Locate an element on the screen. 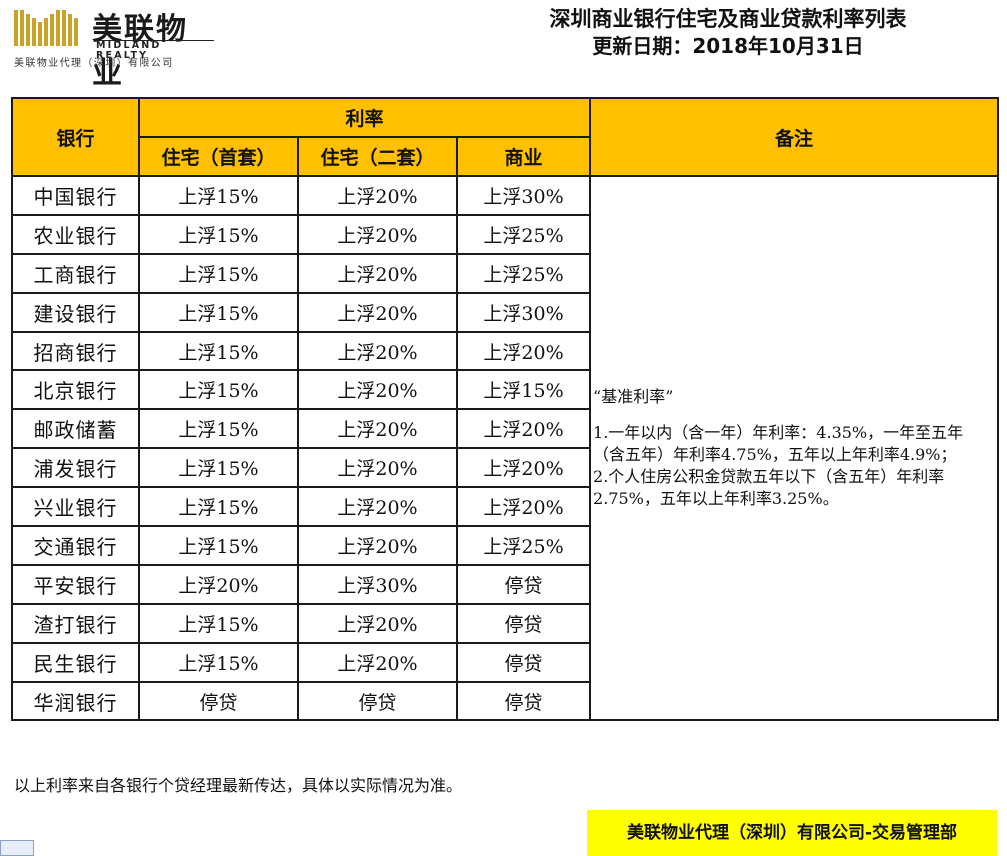  table-row: 渣打银行 上浮15% 上浮20% 停贷 is located at coordinates (504, 623).